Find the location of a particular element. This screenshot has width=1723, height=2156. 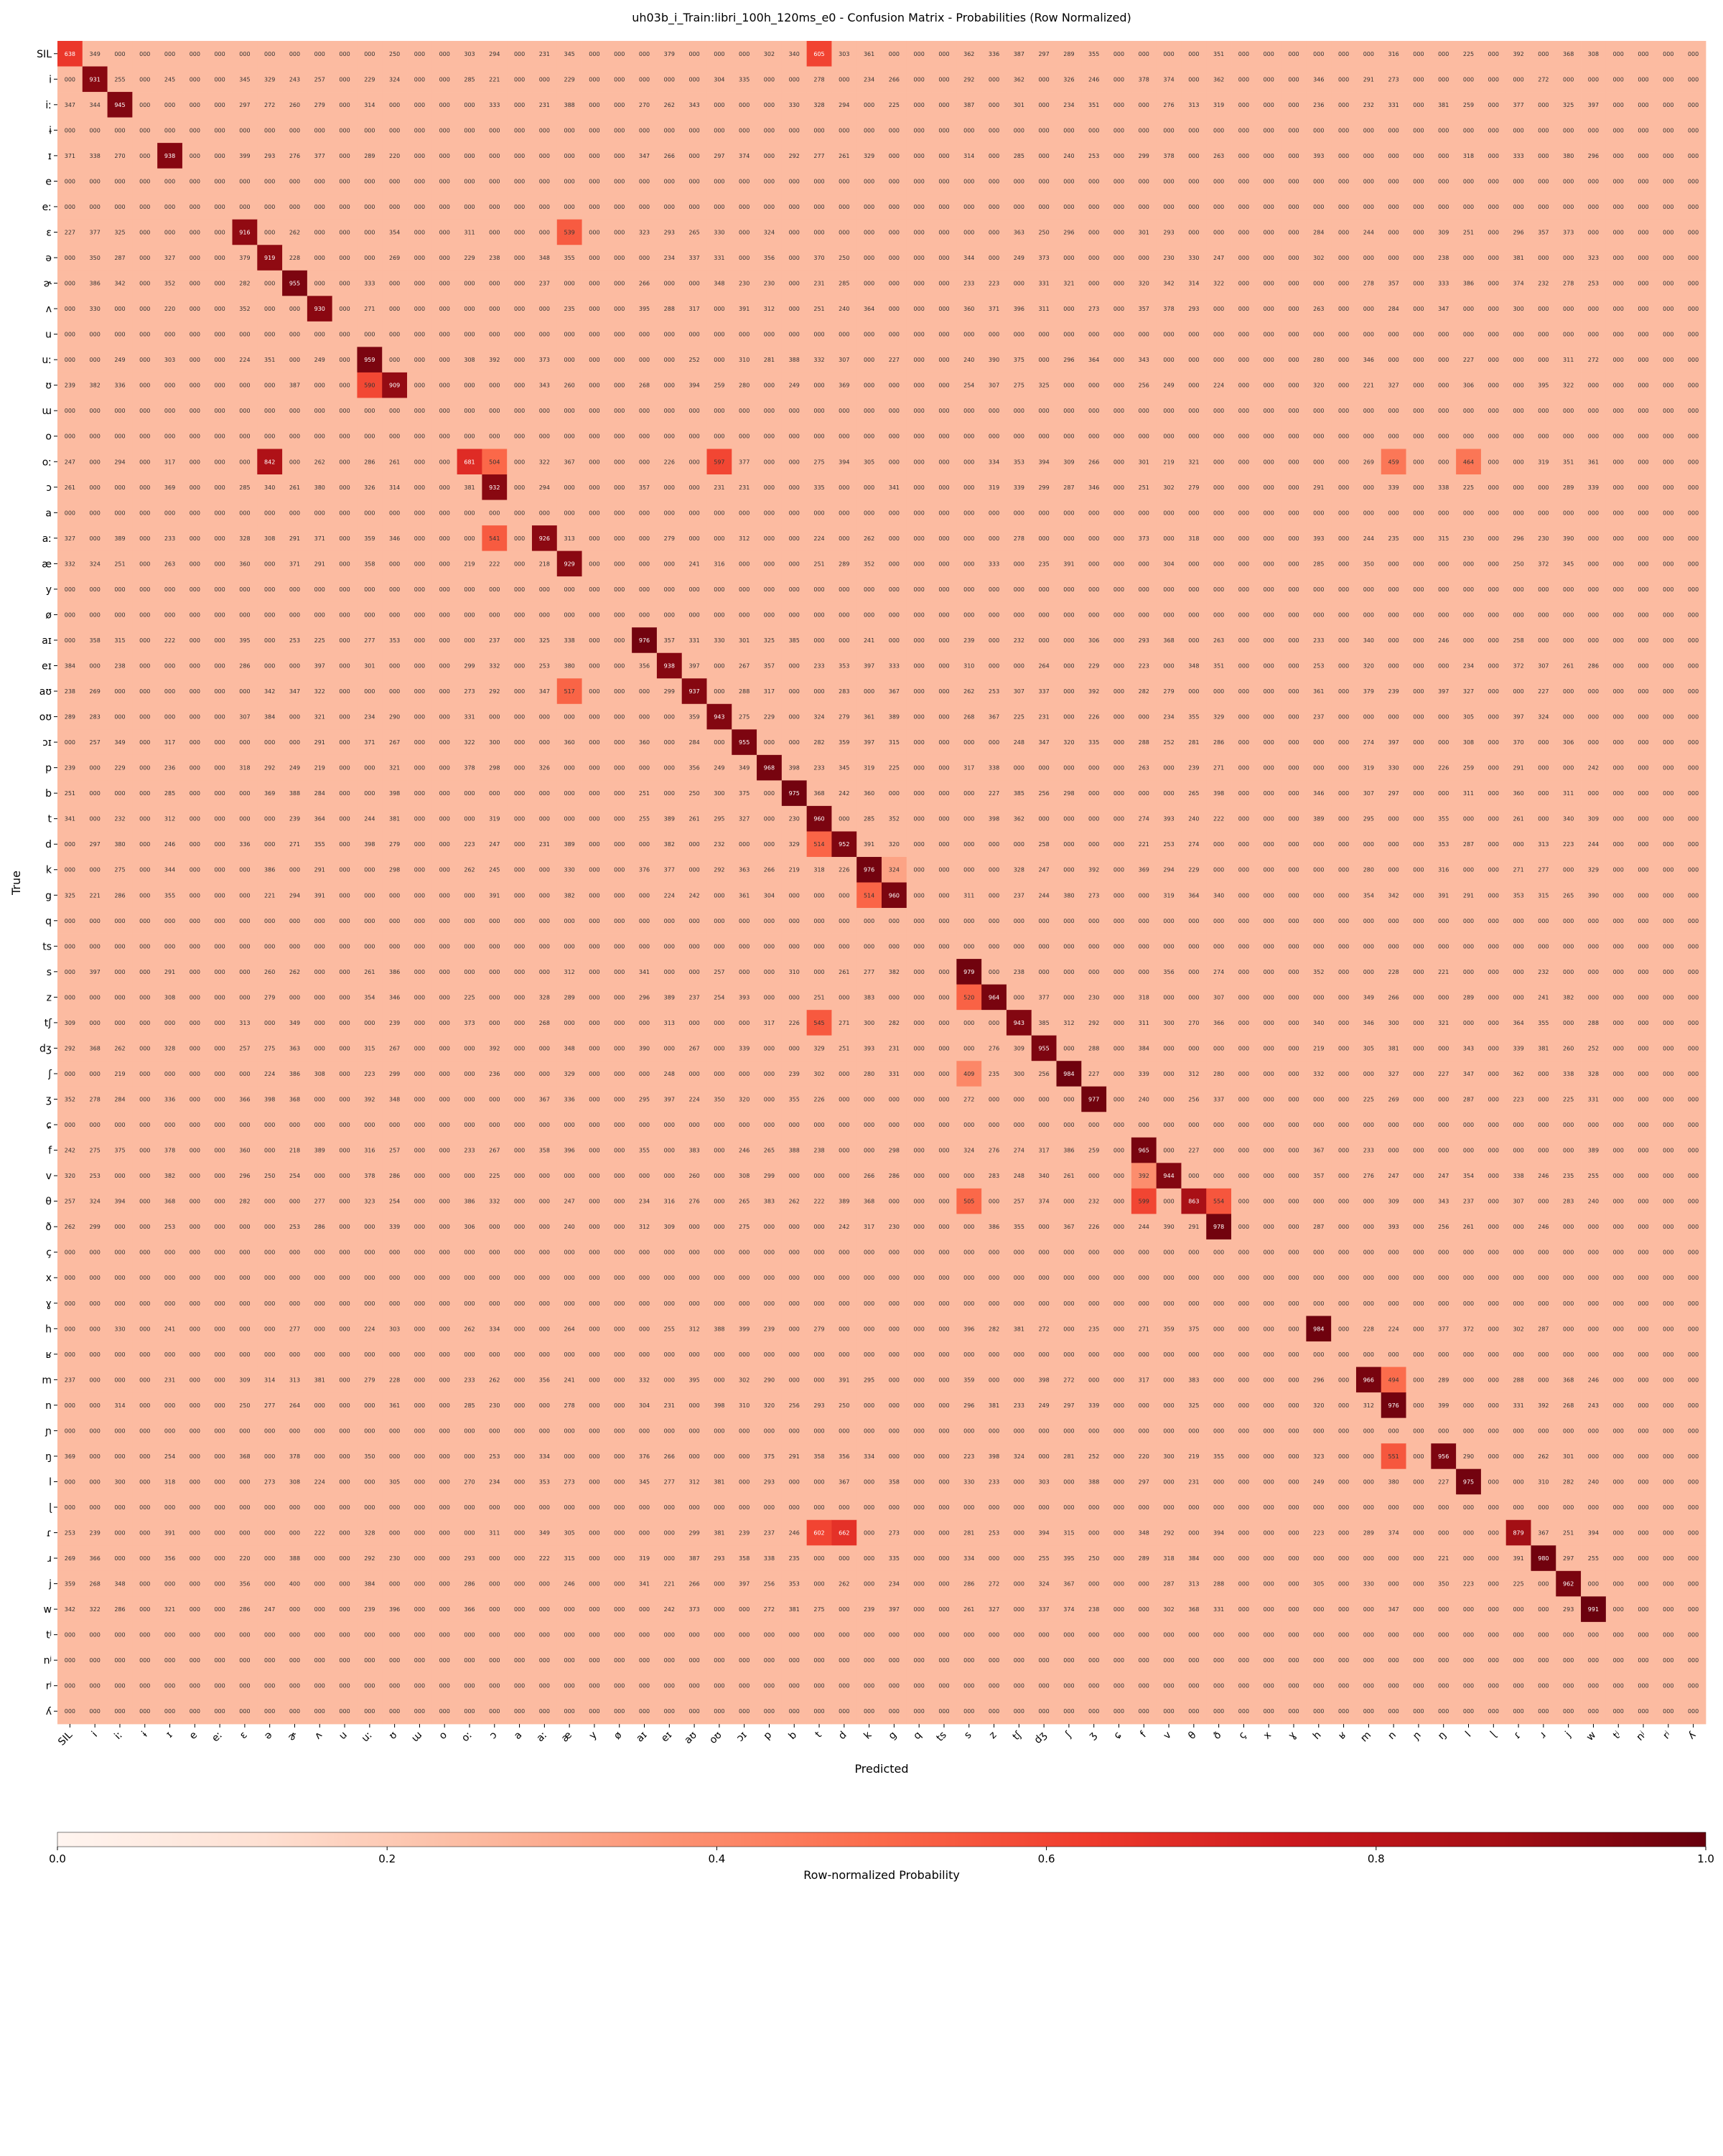

cell-value-label: 321 is located at coordinates (1068, 284).